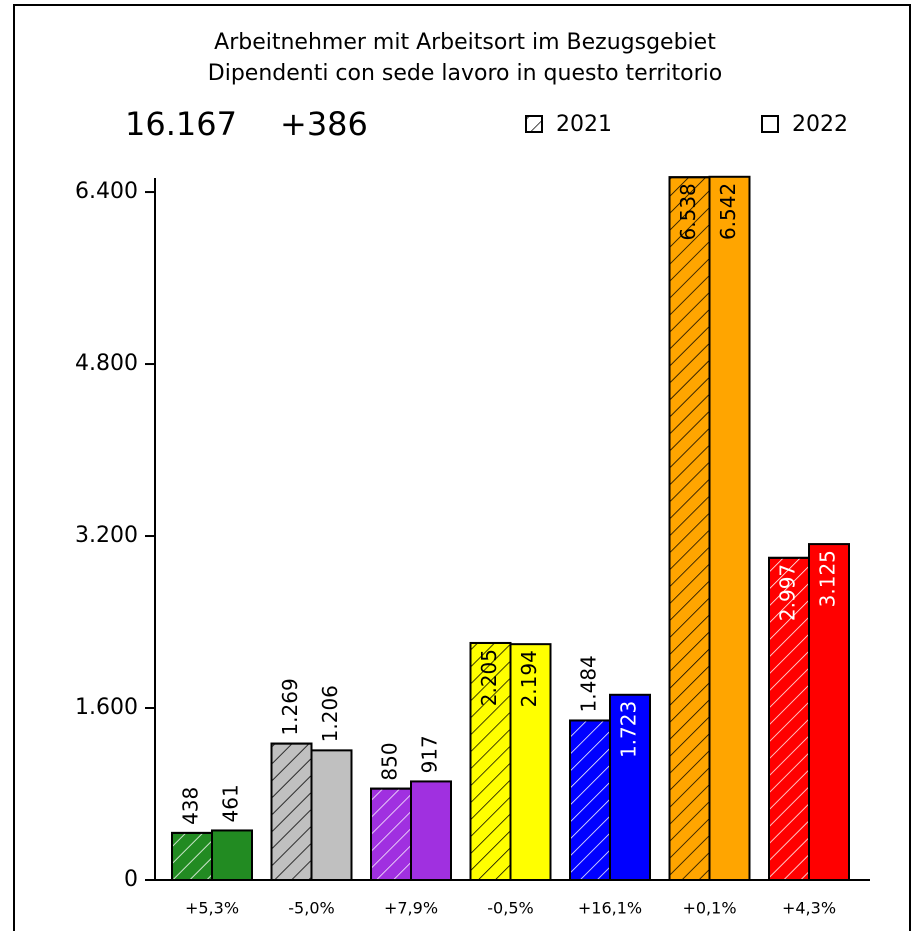 This screenshot has height=931, width=924. I want to click on x-tick-label: +7,9%, so click(411, 908).